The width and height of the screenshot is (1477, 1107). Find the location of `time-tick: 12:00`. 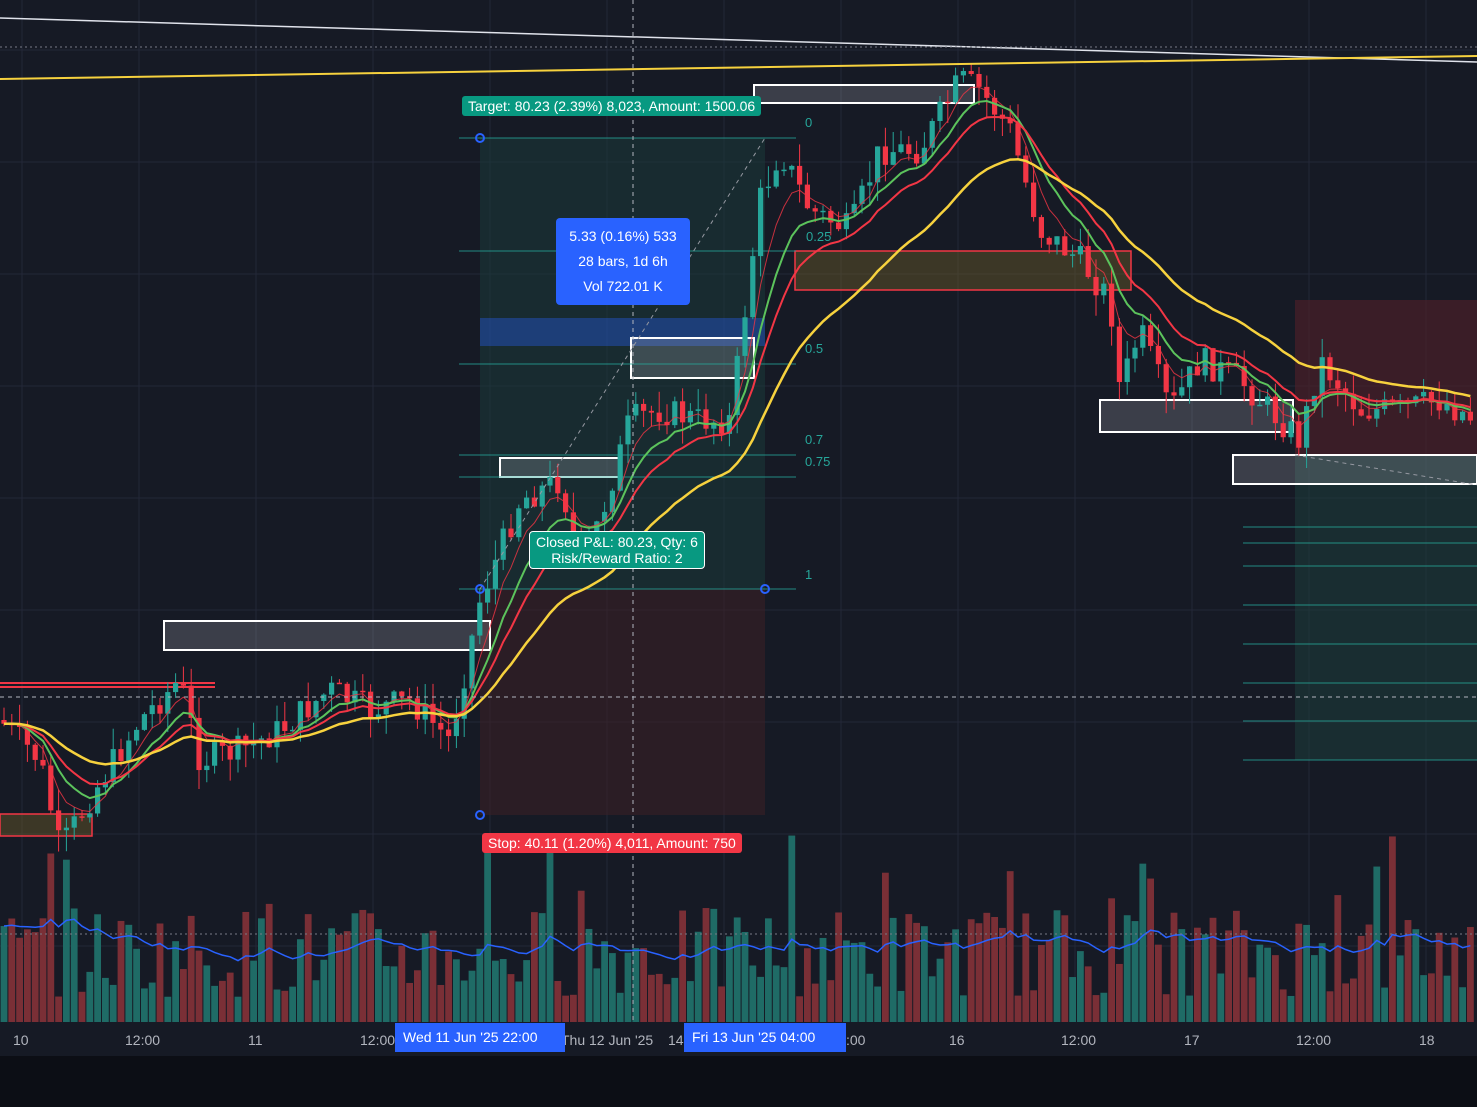

time-tick: 12:00 is located at coordinates (1314, 1040).